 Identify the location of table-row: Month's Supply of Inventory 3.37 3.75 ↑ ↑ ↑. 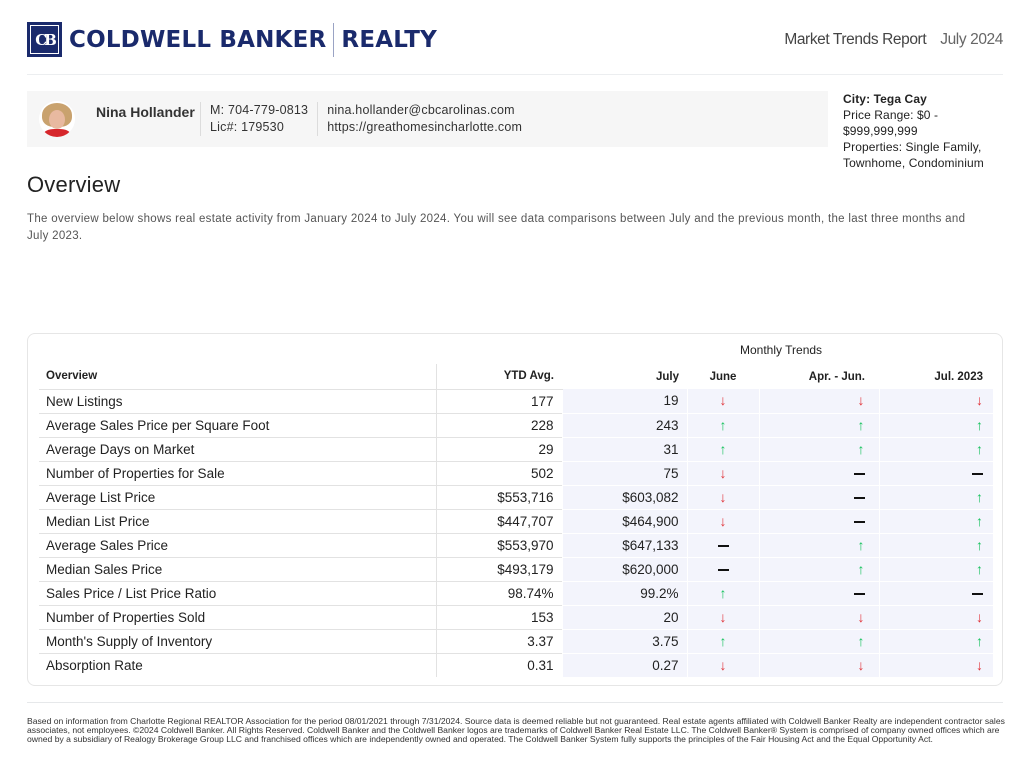
(516, 640).